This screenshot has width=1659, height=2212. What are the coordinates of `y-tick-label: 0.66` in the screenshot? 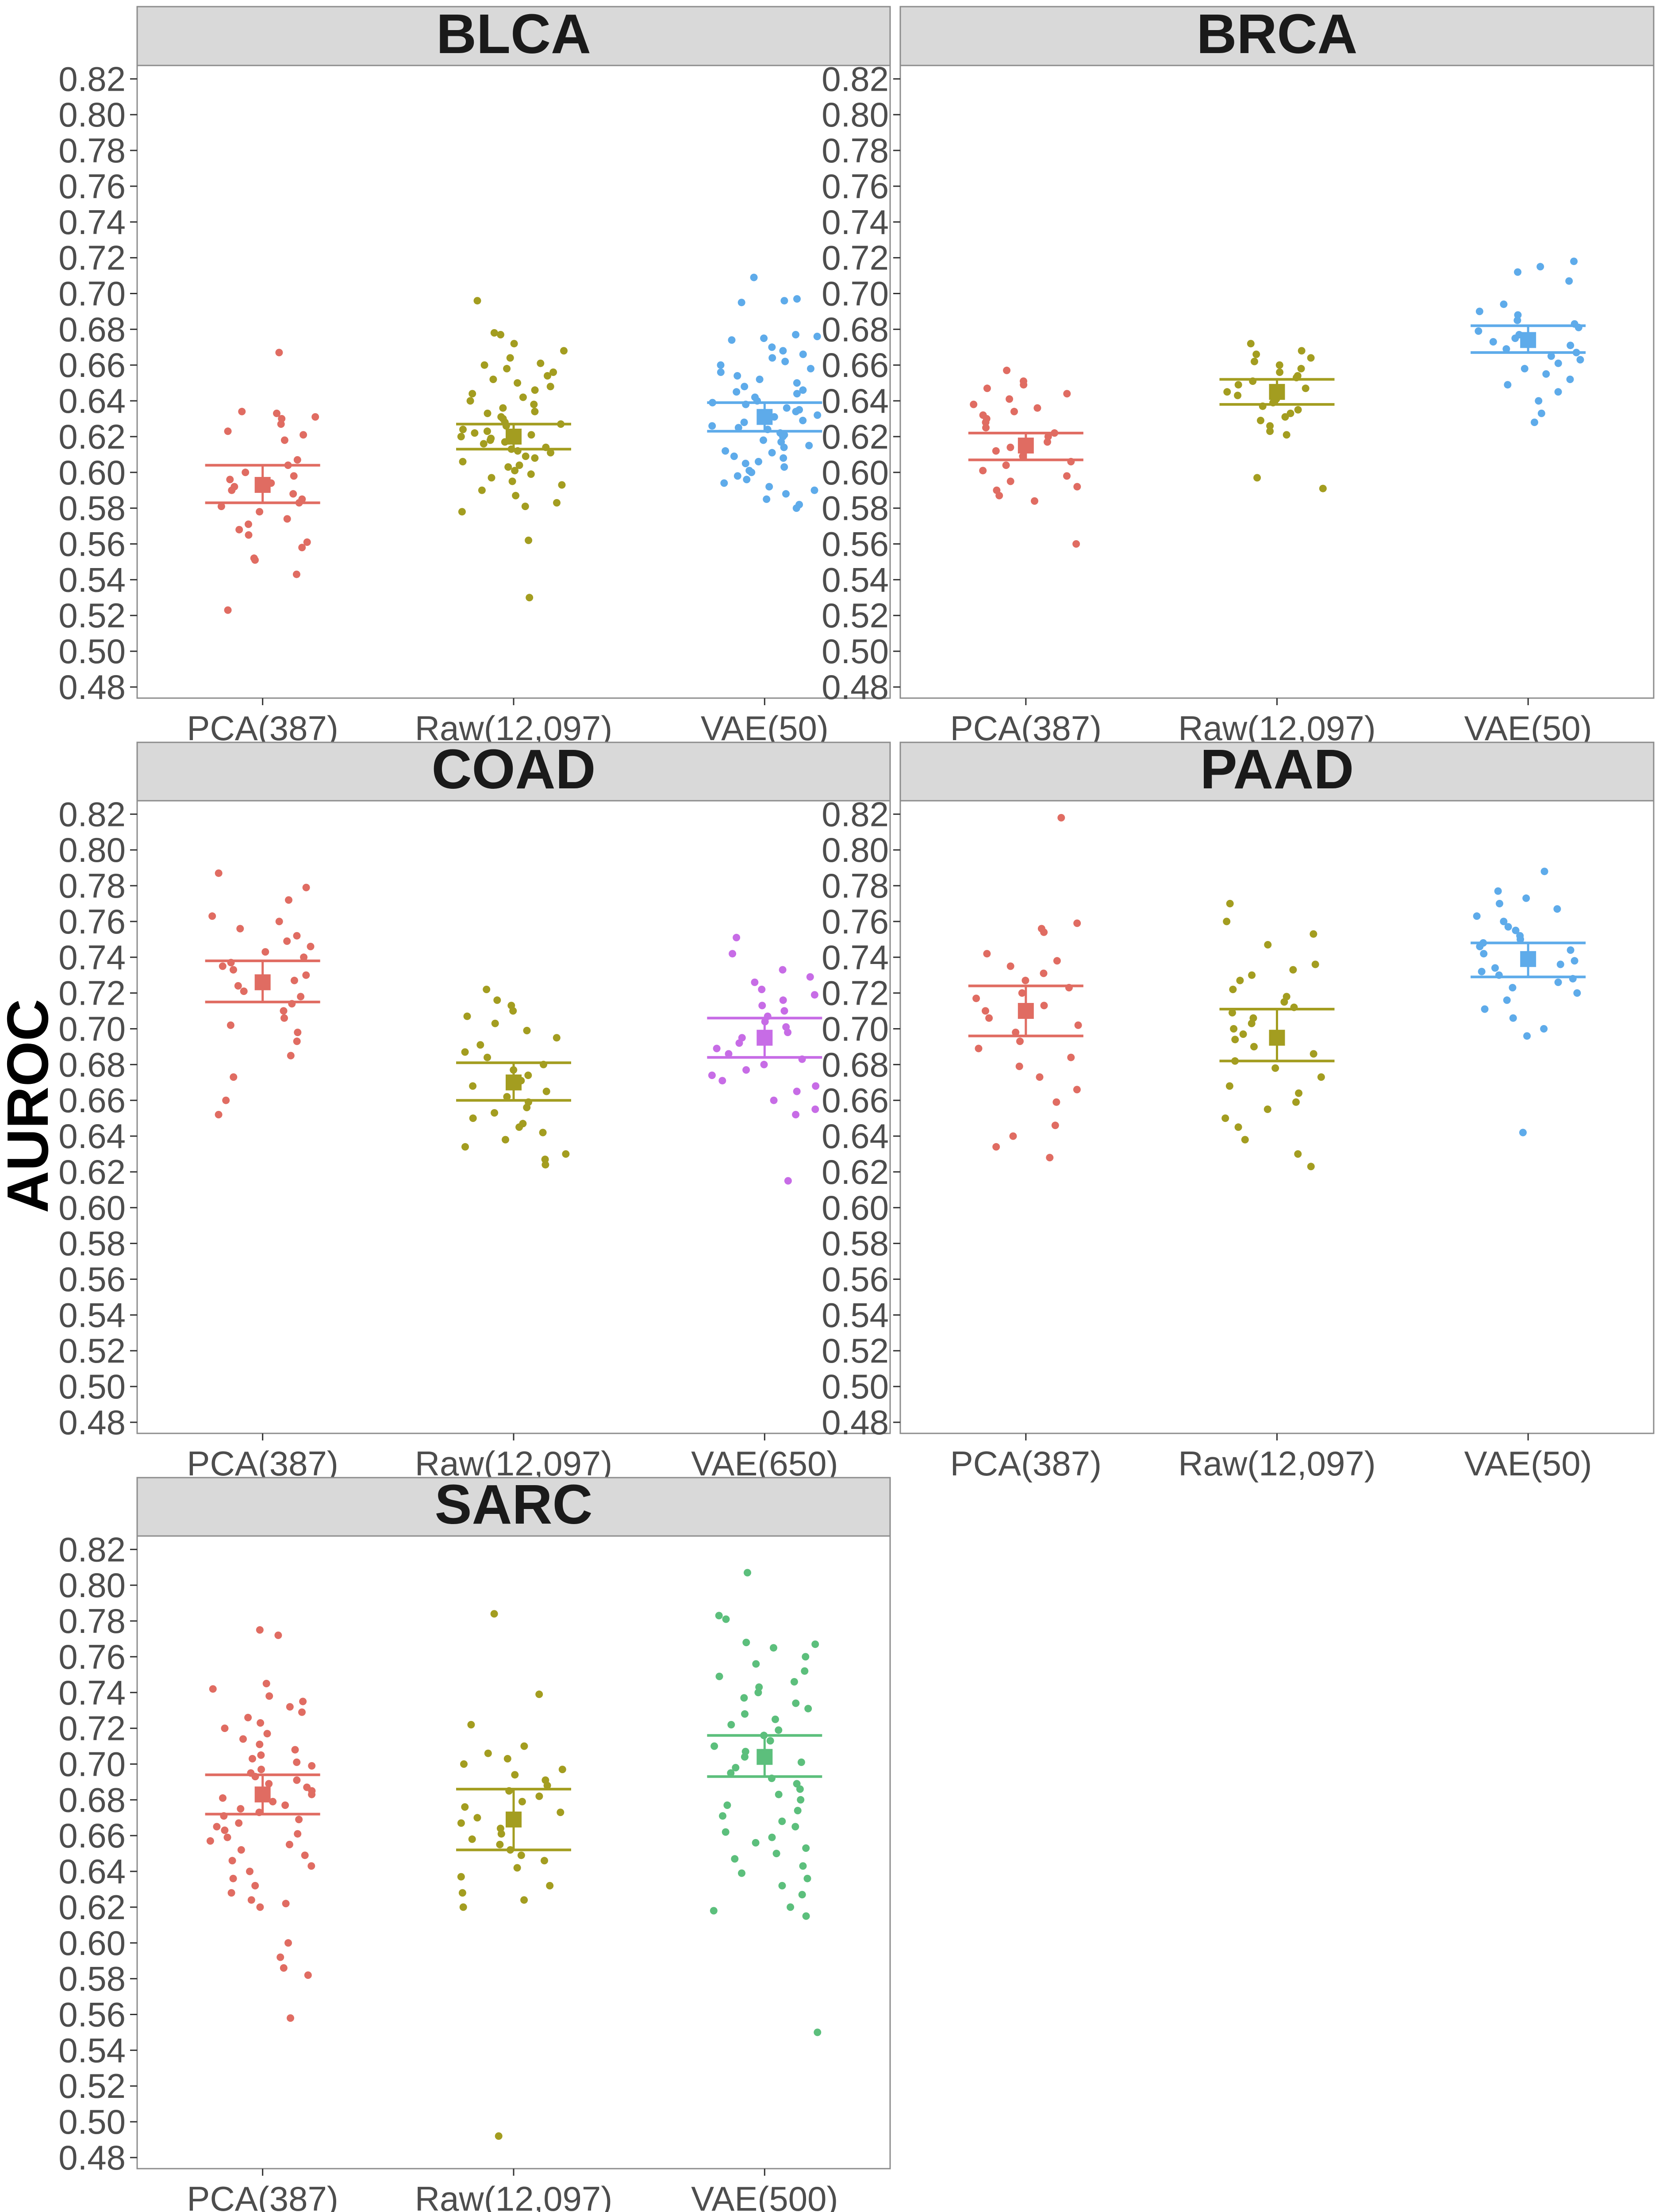 It's located at (856, 365).